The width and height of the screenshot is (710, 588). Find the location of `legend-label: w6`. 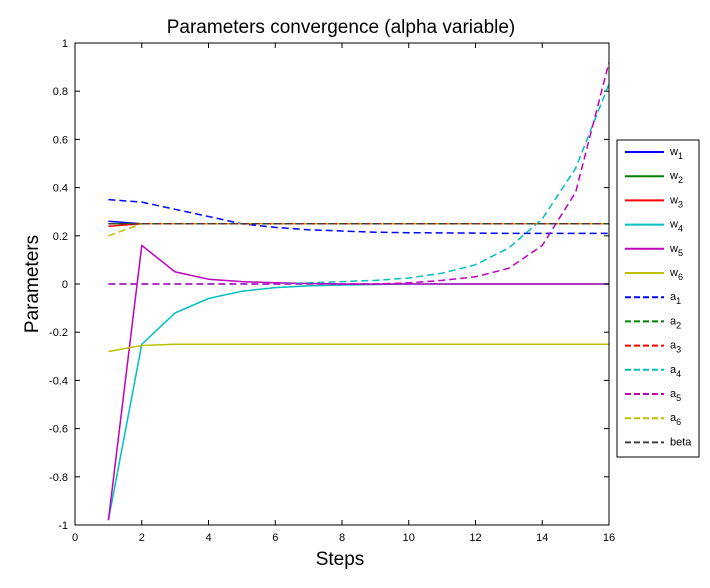

legend-label: w6 is located at coordinates (676, 274).